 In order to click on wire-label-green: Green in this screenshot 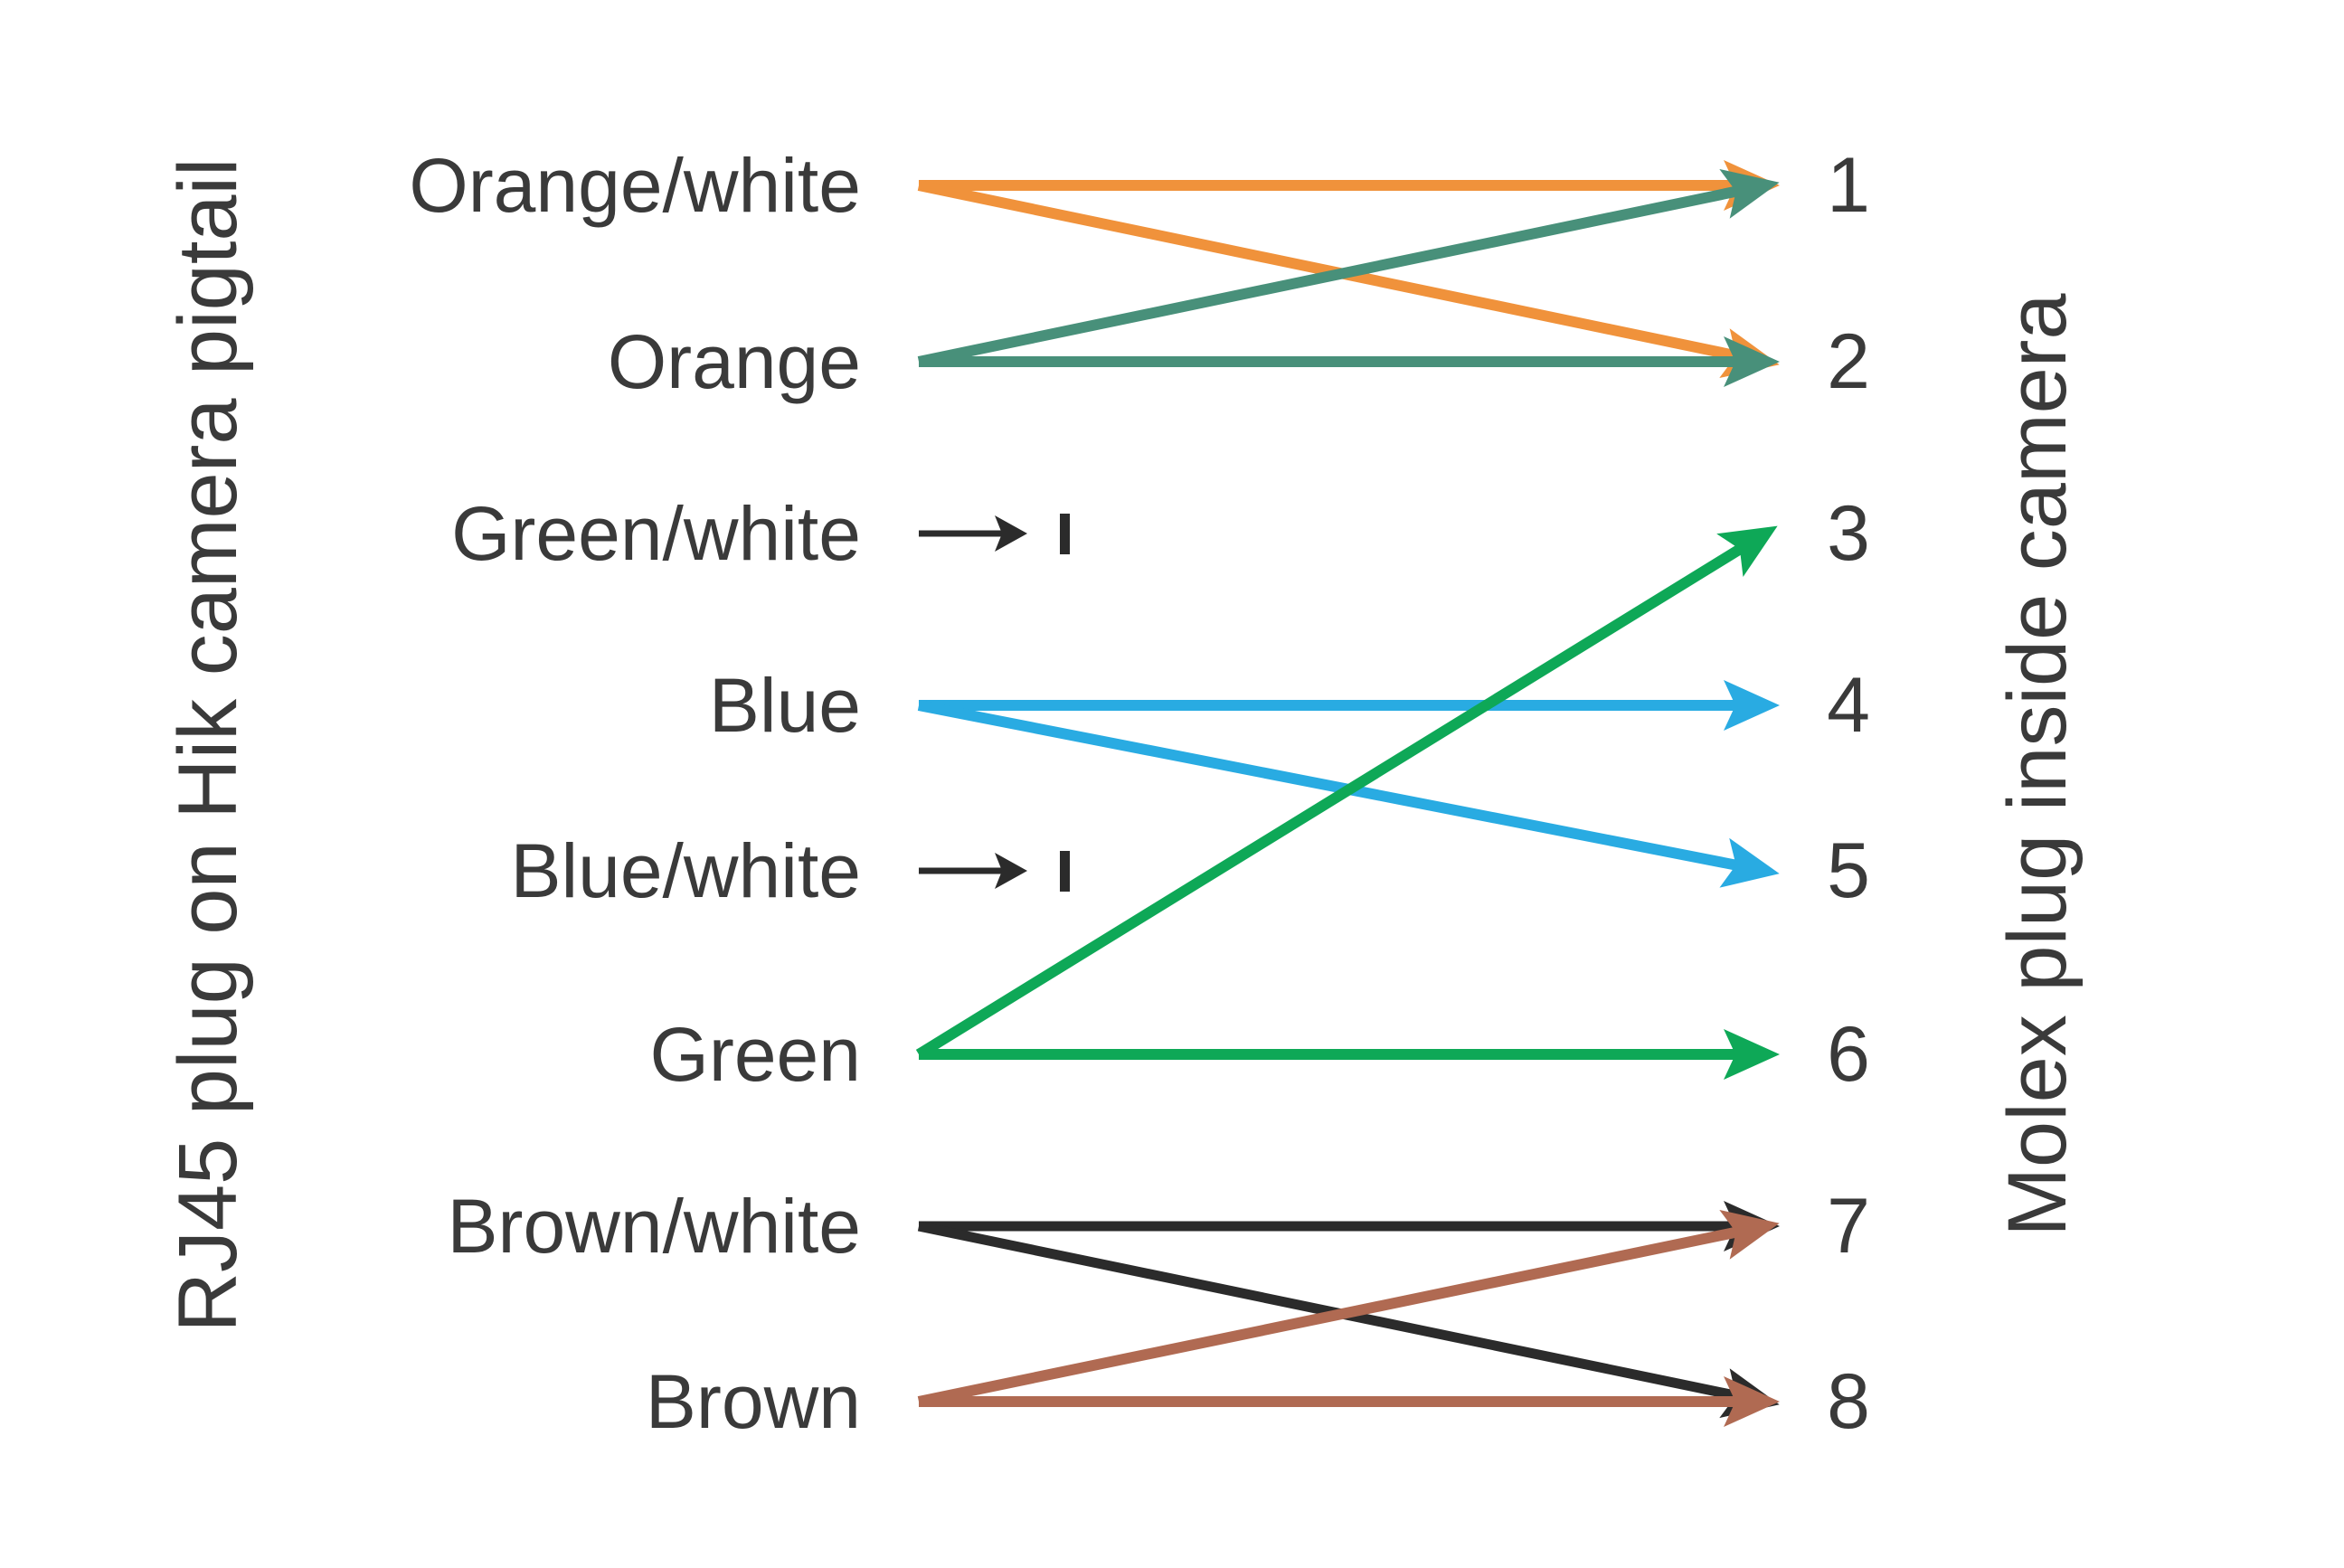, I will do `click(755, 1054)`.